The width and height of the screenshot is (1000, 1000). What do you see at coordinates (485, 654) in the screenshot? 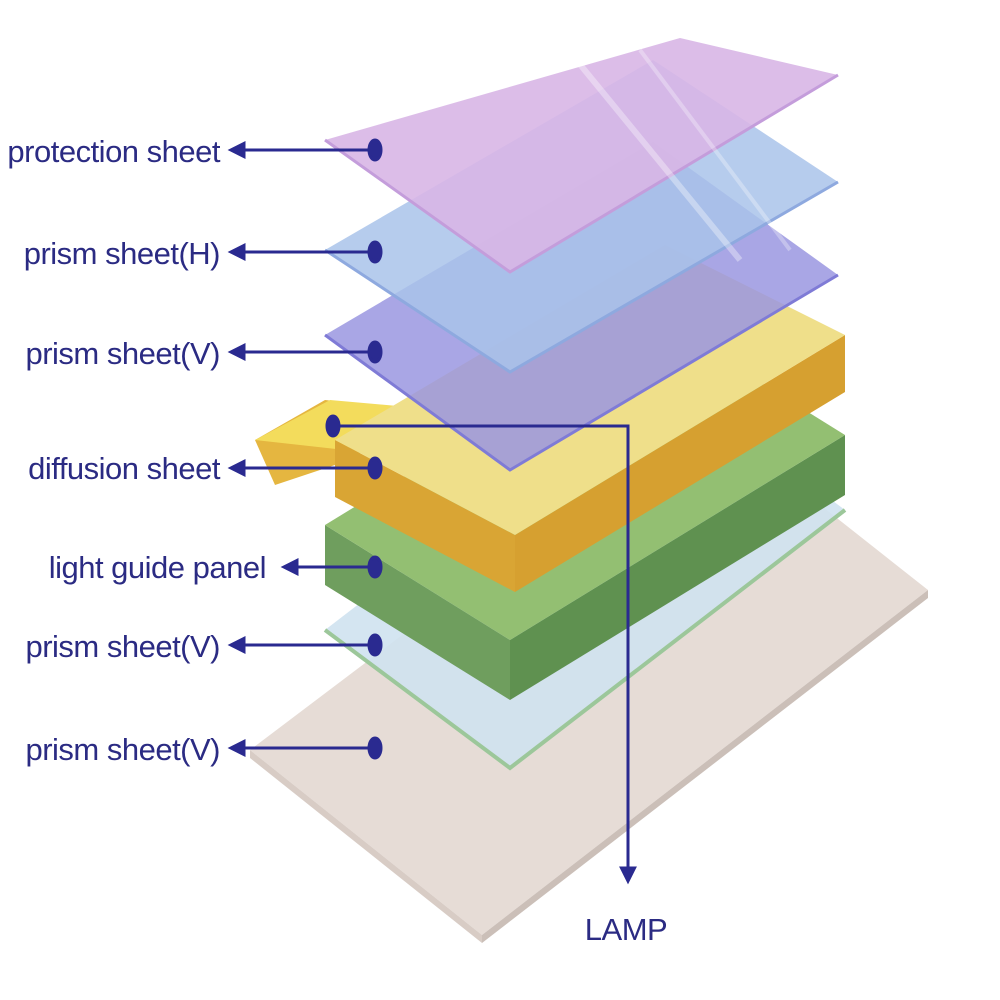
I see `leader-lamp` at bounding box center [485, 654].